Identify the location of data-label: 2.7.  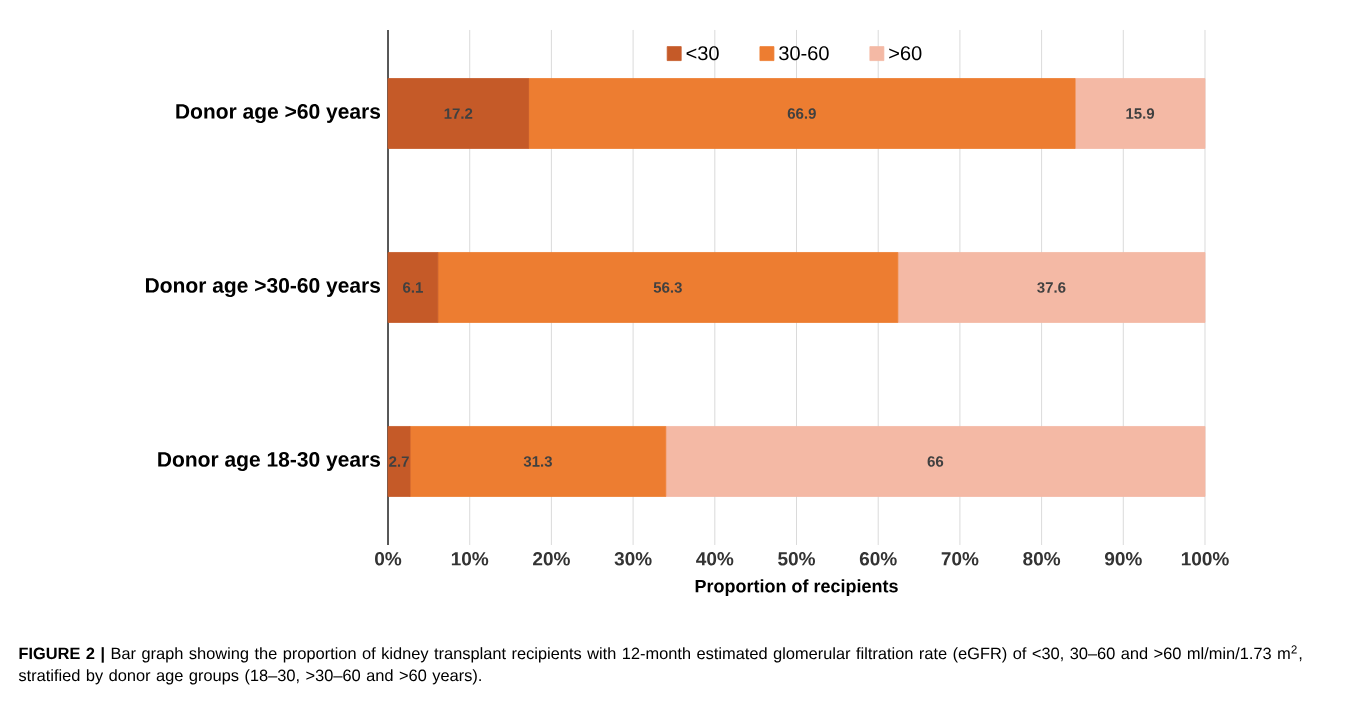
(399, 461).